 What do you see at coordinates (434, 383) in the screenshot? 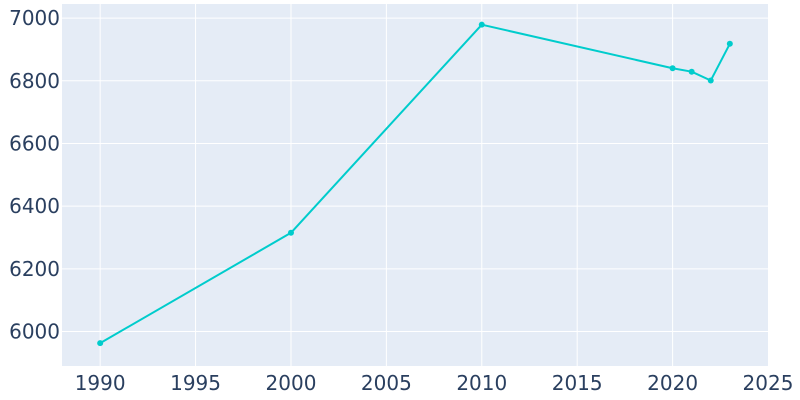
I see `x-axis-tick-labels: 1990 1995 2000 2005 2010 2015 2020 2025` at bounding box center [434, 383].